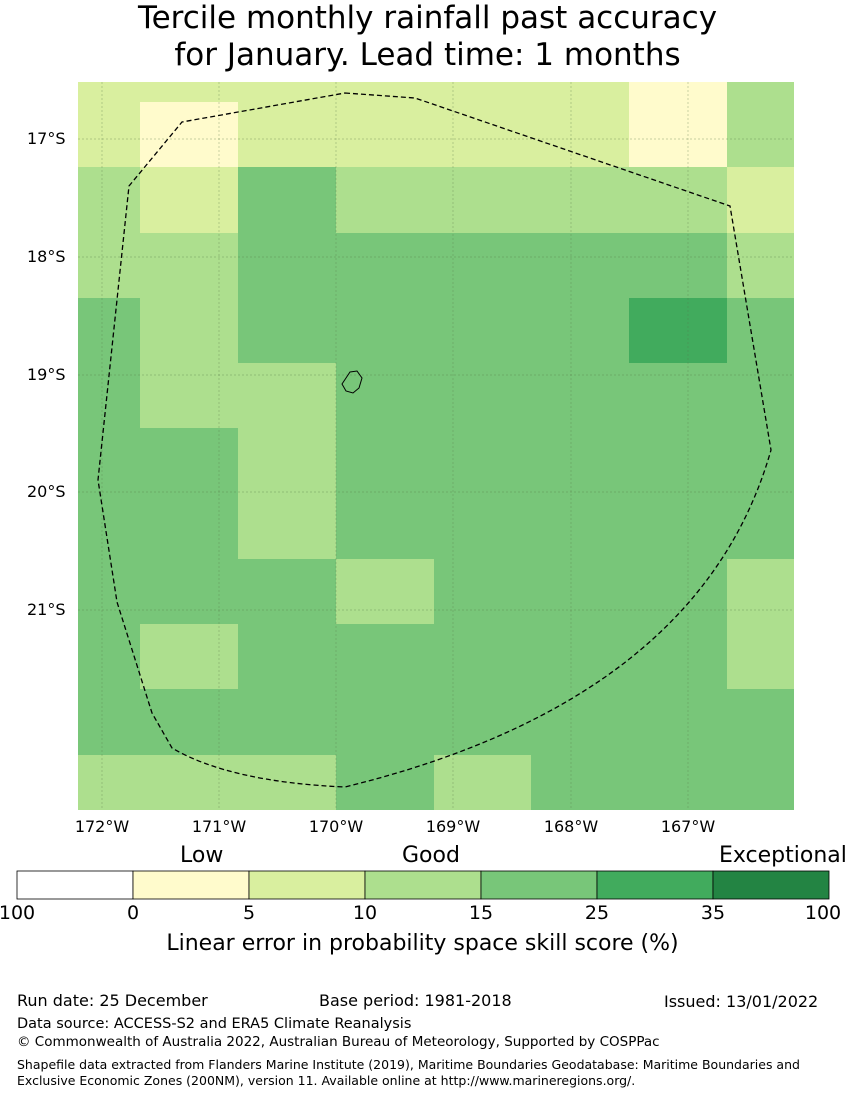 The height and width of the screenshot is (1095, 855). What do you see at coordinates (46, 138) in the screenshot?
I see `latitude-label: 17°S` at bounding box center [46, 138].